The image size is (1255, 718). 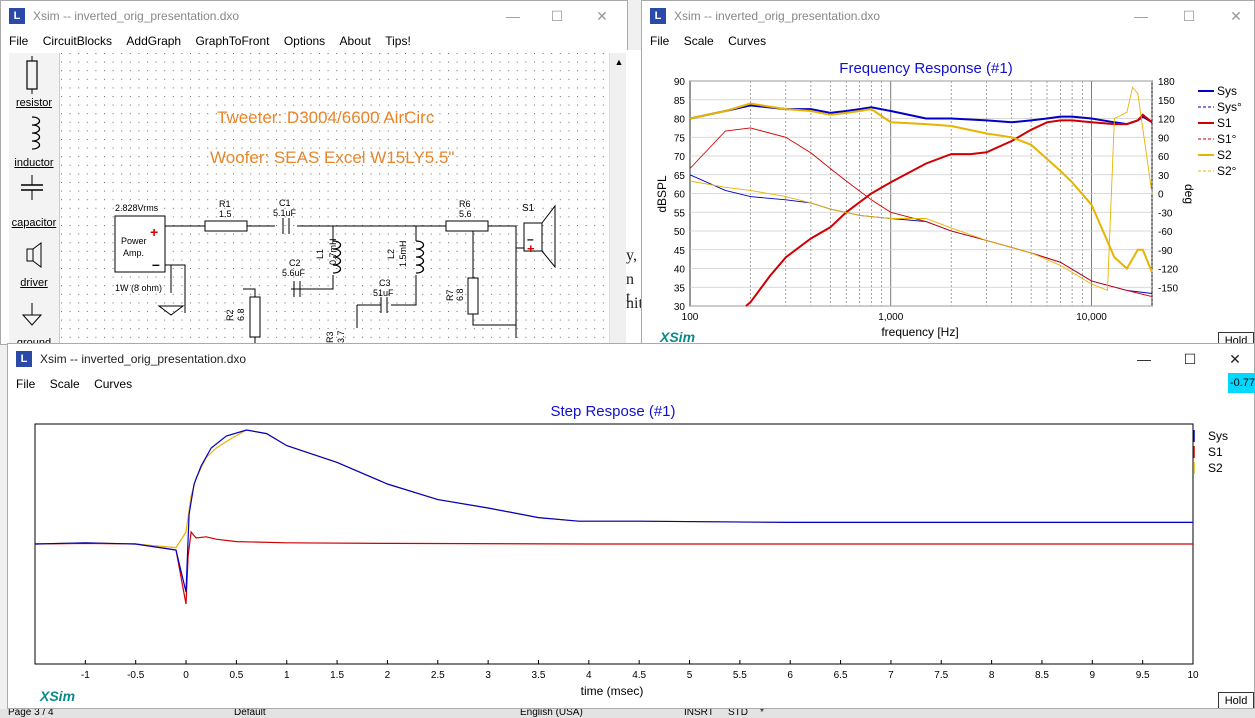 I want to click on s1-name: S1, so click(x=528, y=208).